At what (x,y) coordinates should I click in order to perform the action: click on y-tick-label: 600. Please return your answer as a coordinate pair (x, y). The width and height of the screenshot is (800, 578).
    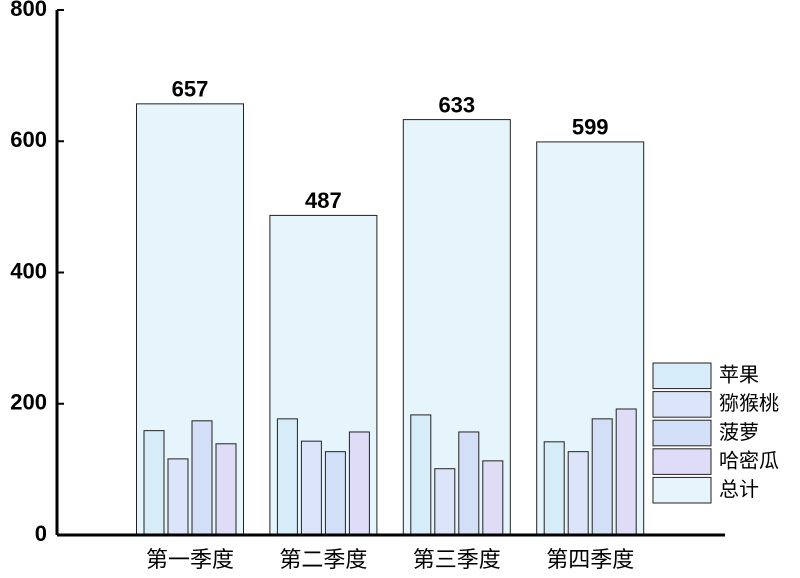
    Looking at the image, I should click on (28, 139).